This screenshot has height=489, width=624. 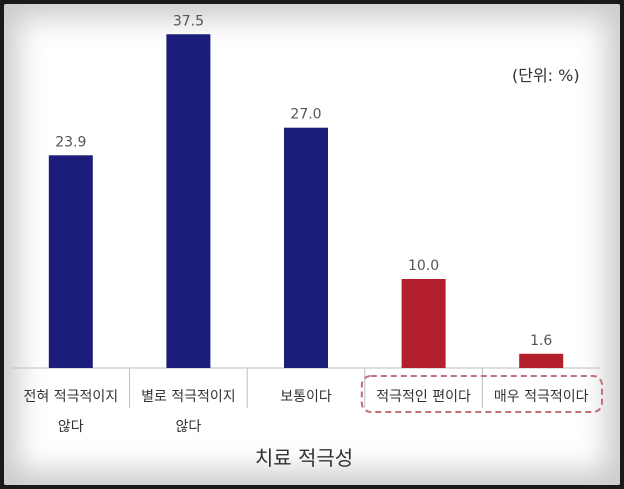 What do you see at coordinates (423, 266) in the screenshot?
I see `data-label-4: 10.0` at bounding box center [423, 266].